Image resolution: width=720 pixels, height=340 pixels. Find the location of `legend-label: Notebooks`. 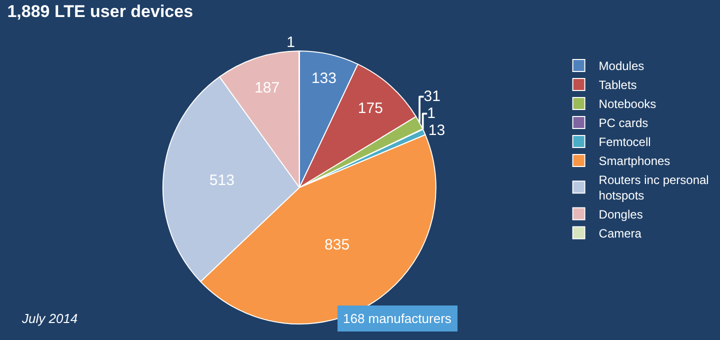

legend-label: Notebooks is located at coordinates (627, 104).